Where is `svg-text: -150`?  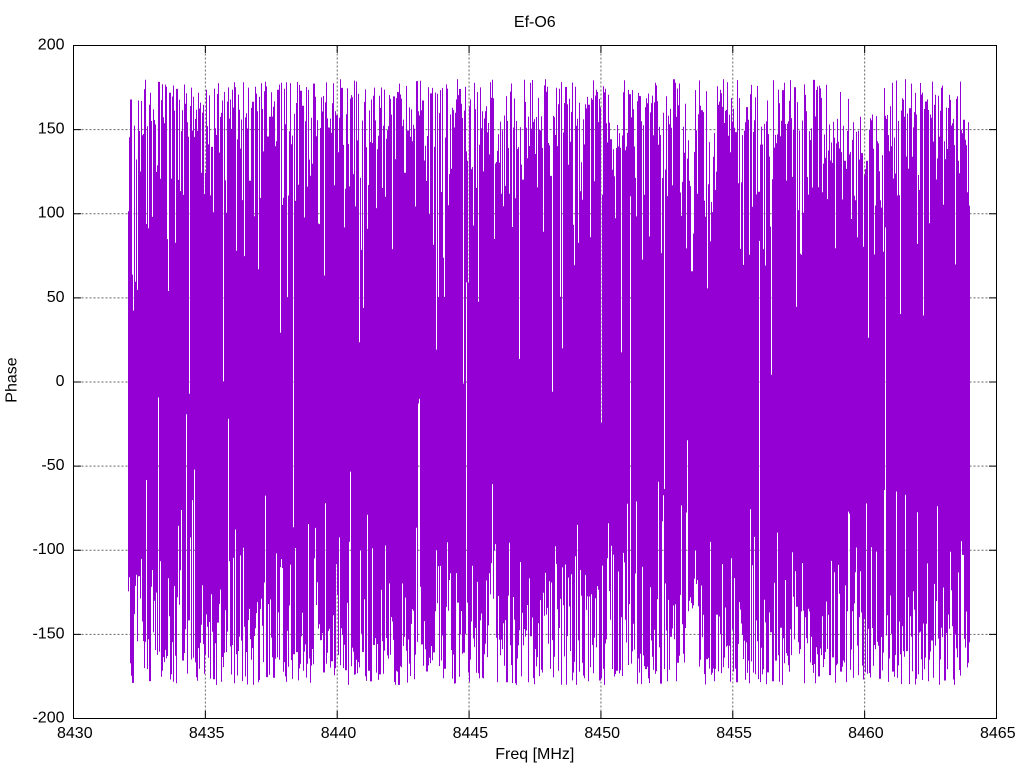
svg-text: -150 is located at coordinates (48, 633).